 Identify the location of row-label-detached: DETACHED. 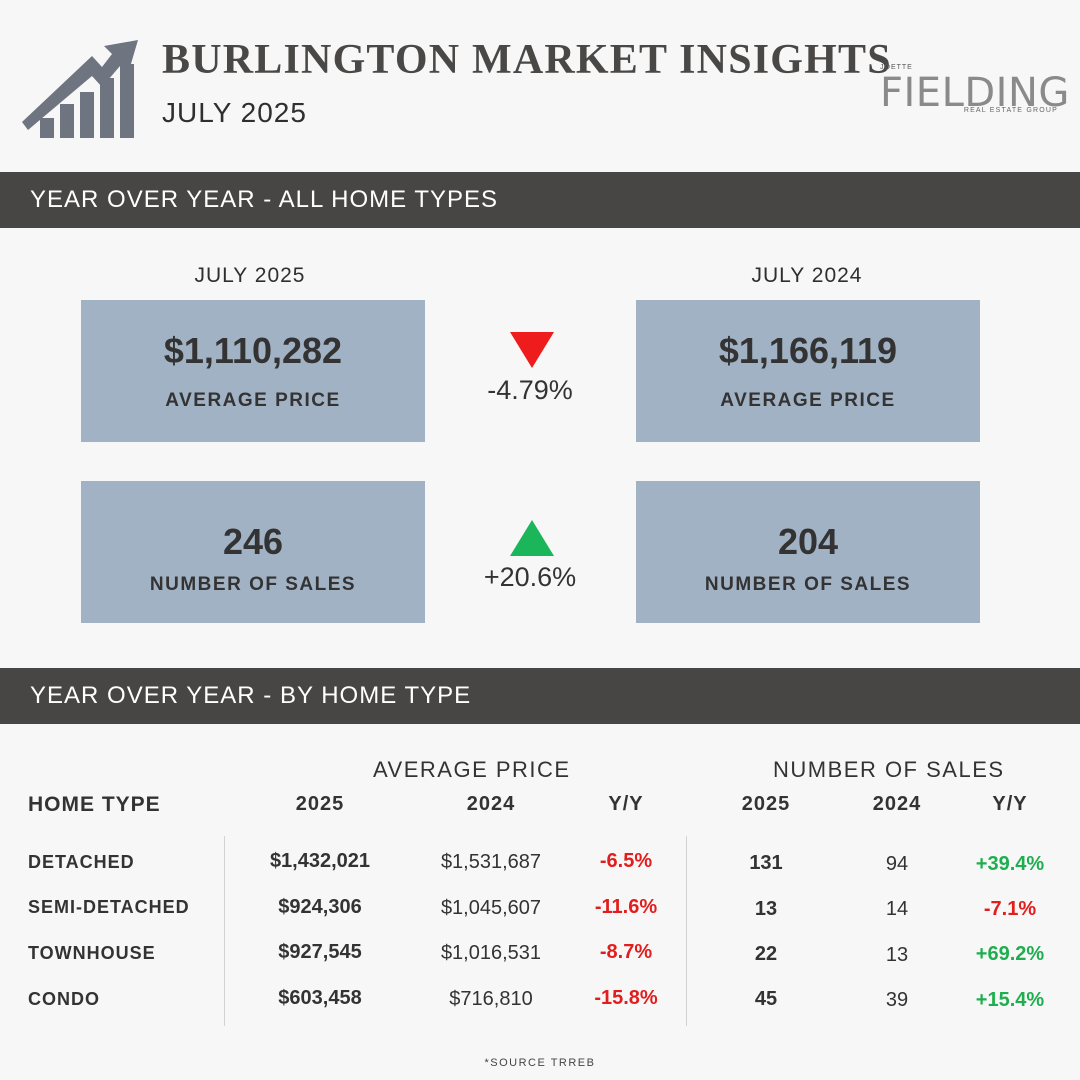
(81, 862).